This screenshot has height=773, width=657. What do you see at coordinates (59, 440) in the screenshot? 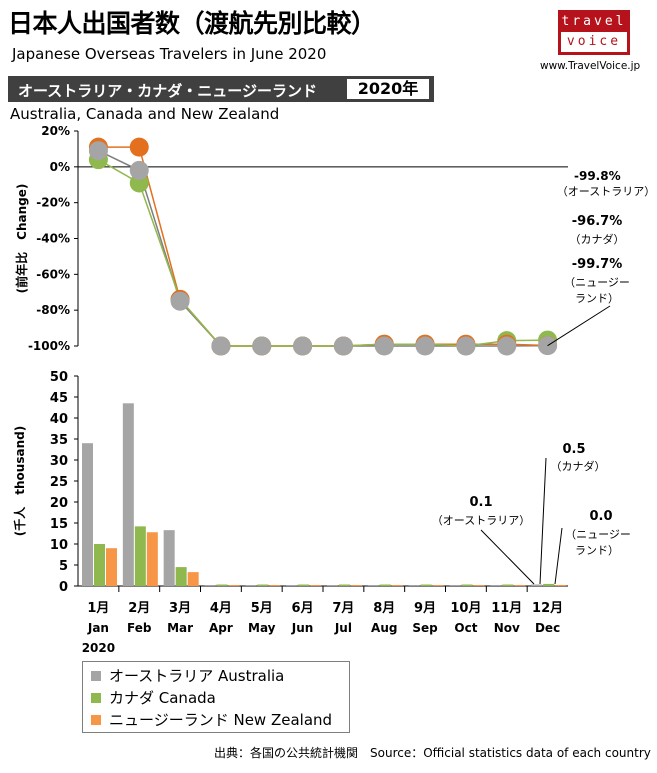
I see `bar-chart-y-tick-label: 35` at bounding box center [59, 440].